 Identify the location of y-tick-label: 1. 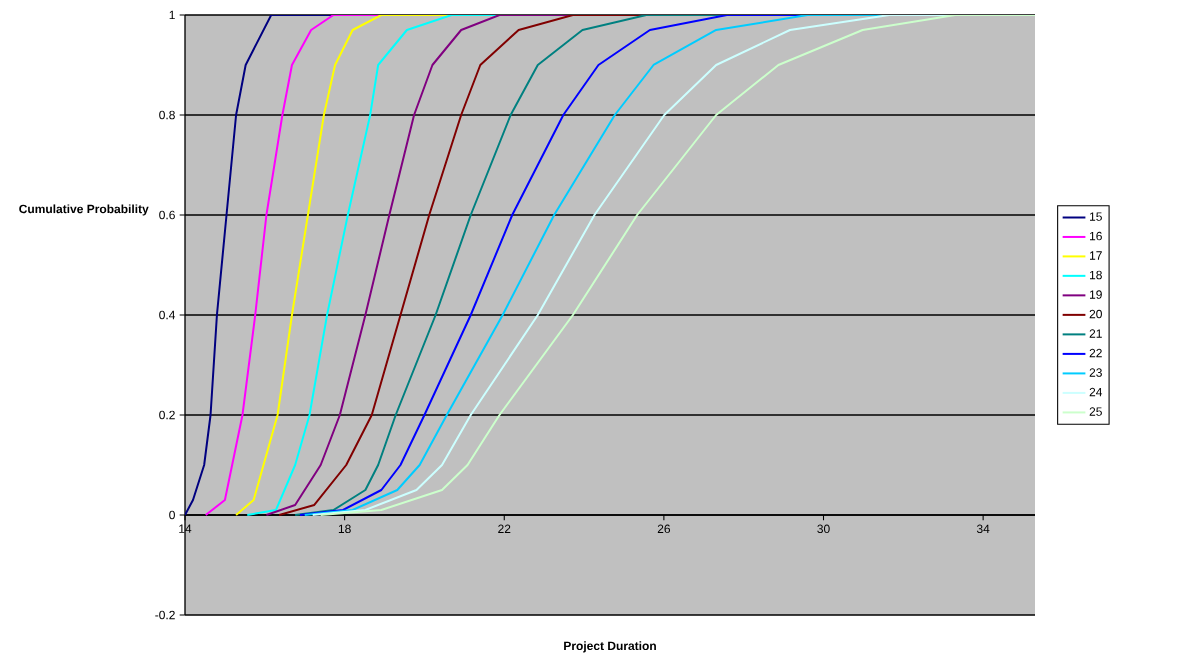
(172, 15).